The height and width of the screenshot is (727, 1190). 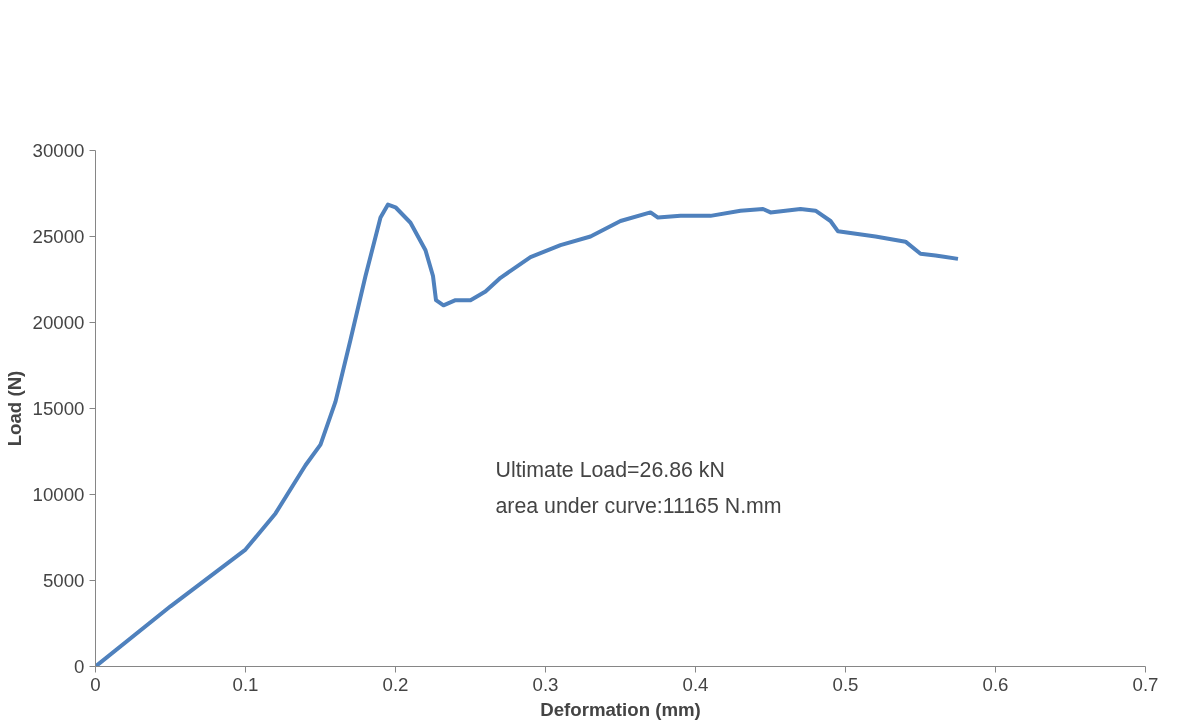 I want to click on x-tick-label: 0.5, so click(x=845, y=684).